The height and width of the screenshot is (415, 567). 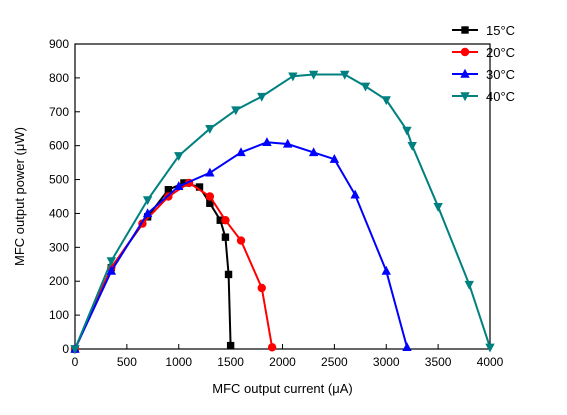 What do you see at coordinates (230, 362) in the screenshot?
I see `x-tick-label: 1500` at bounding box center [230, 362].